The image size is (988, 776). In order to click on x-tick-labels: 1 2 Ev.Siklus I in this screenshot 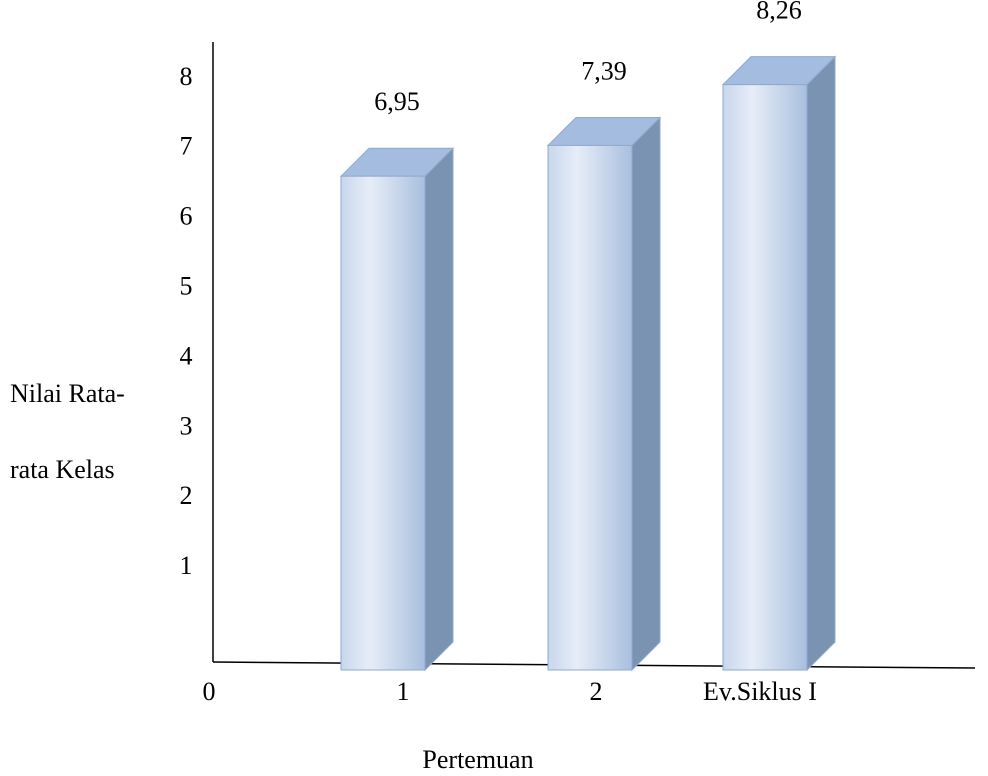, I will do `click(607, 691)`.